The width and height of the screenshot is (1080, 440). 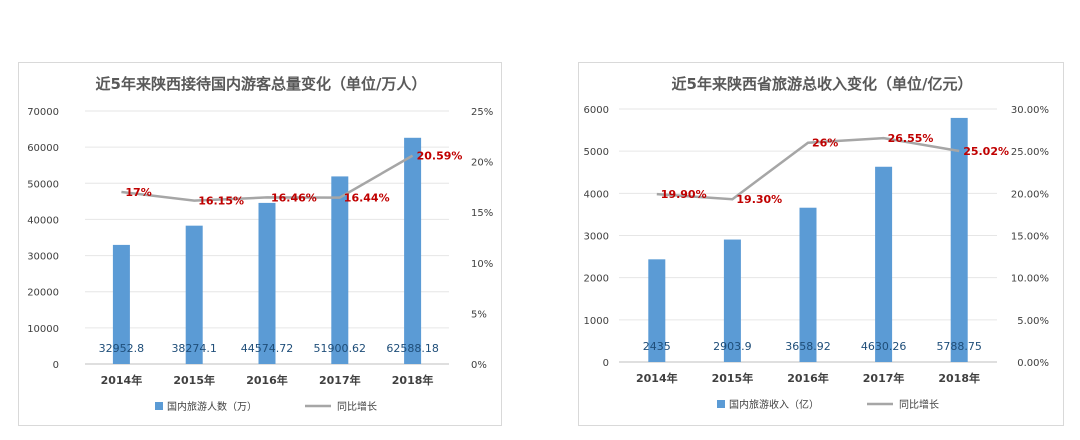 What do you see at coordinates (596, 237) in the screenshot?
I see `left-axis-tick-label: 3000` at bounding box center [596, 237].